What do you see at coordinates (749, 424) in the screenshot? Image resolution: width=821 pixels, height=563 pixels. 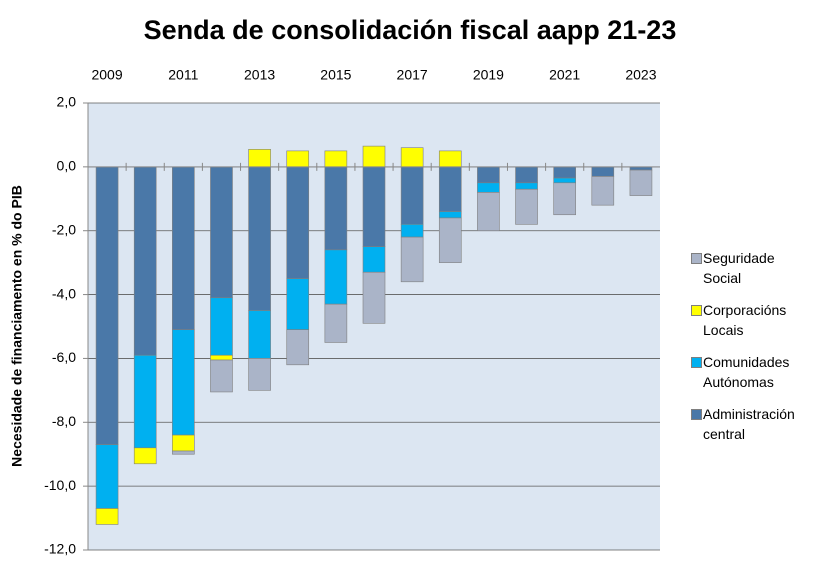 I see `legend-label: Administración central` at bounding box center [749, 424].